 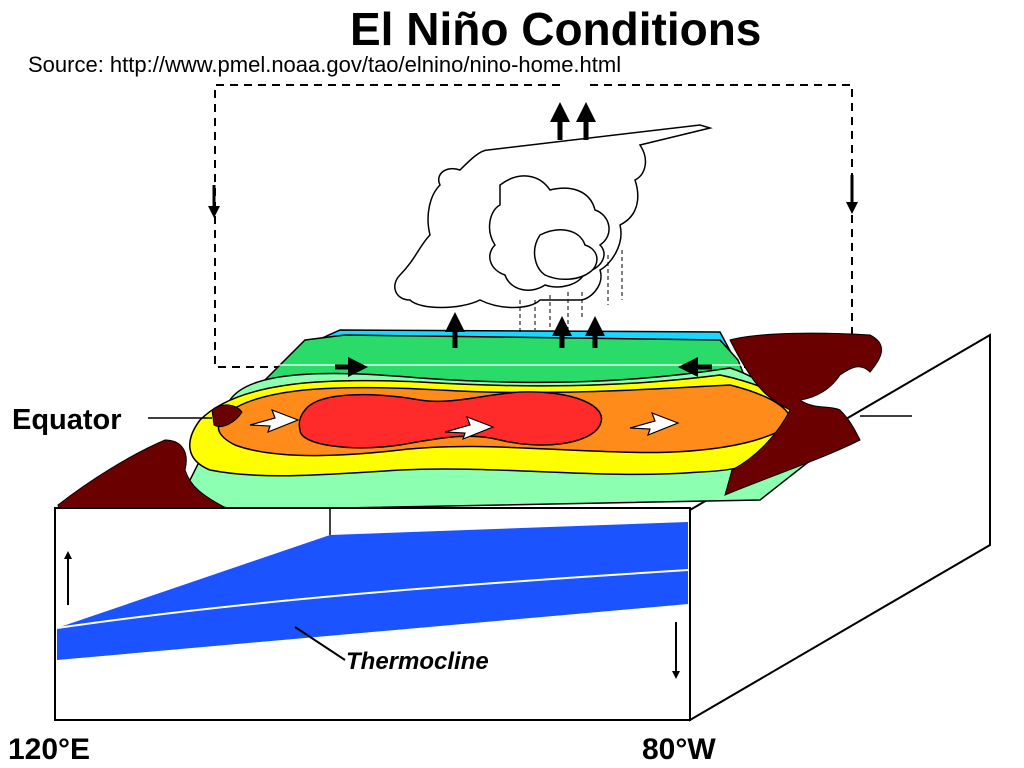 I want to click on longitude-east-label: 80°W, so click(x=679, y=749).